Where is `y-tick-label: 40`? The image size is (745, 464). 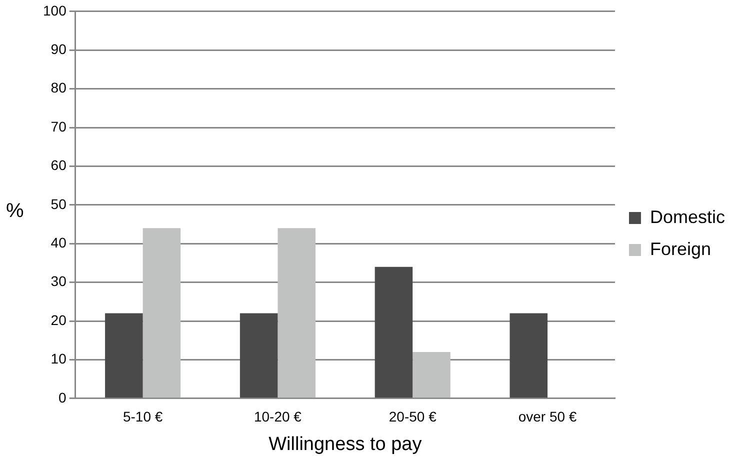
y-tick-label: 40 is located at coordinates (58, 242).